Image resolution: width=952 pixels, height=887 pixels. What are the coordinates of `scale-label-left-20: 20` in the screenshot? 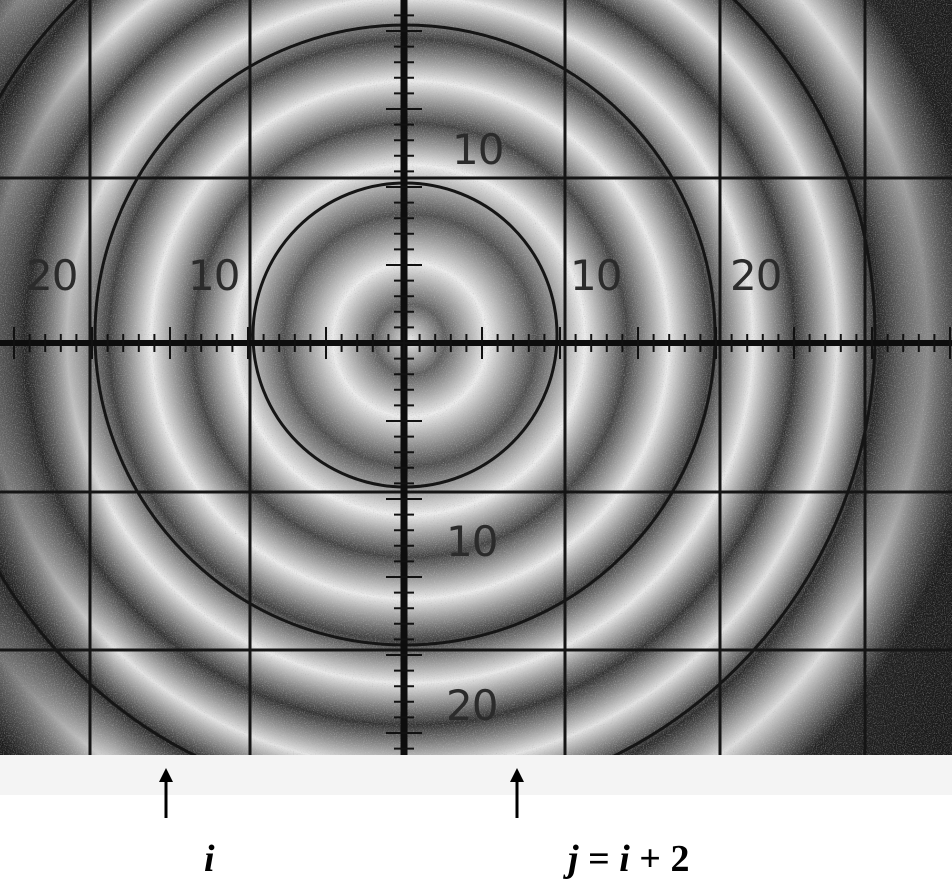 It's located at (51, 275).